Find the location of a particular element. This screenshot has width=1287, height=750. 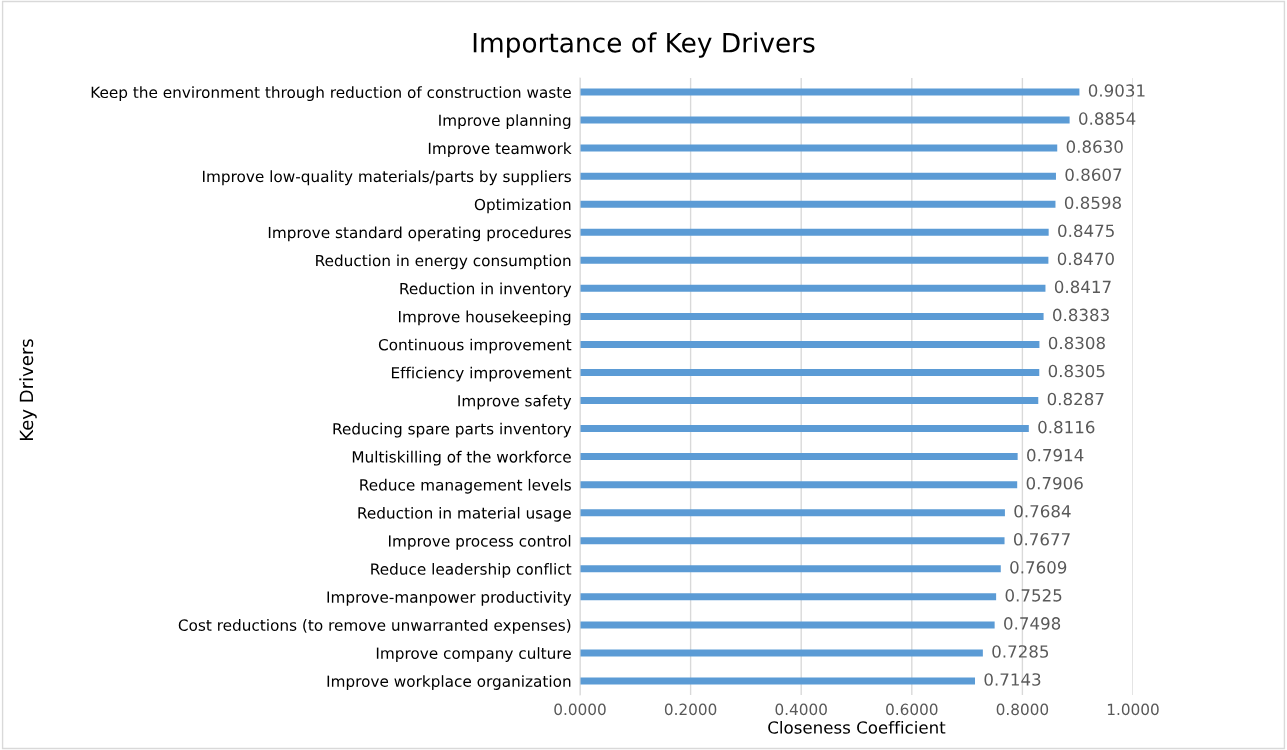

data-label: 0.8383 is located at coordinates (1081, 315).